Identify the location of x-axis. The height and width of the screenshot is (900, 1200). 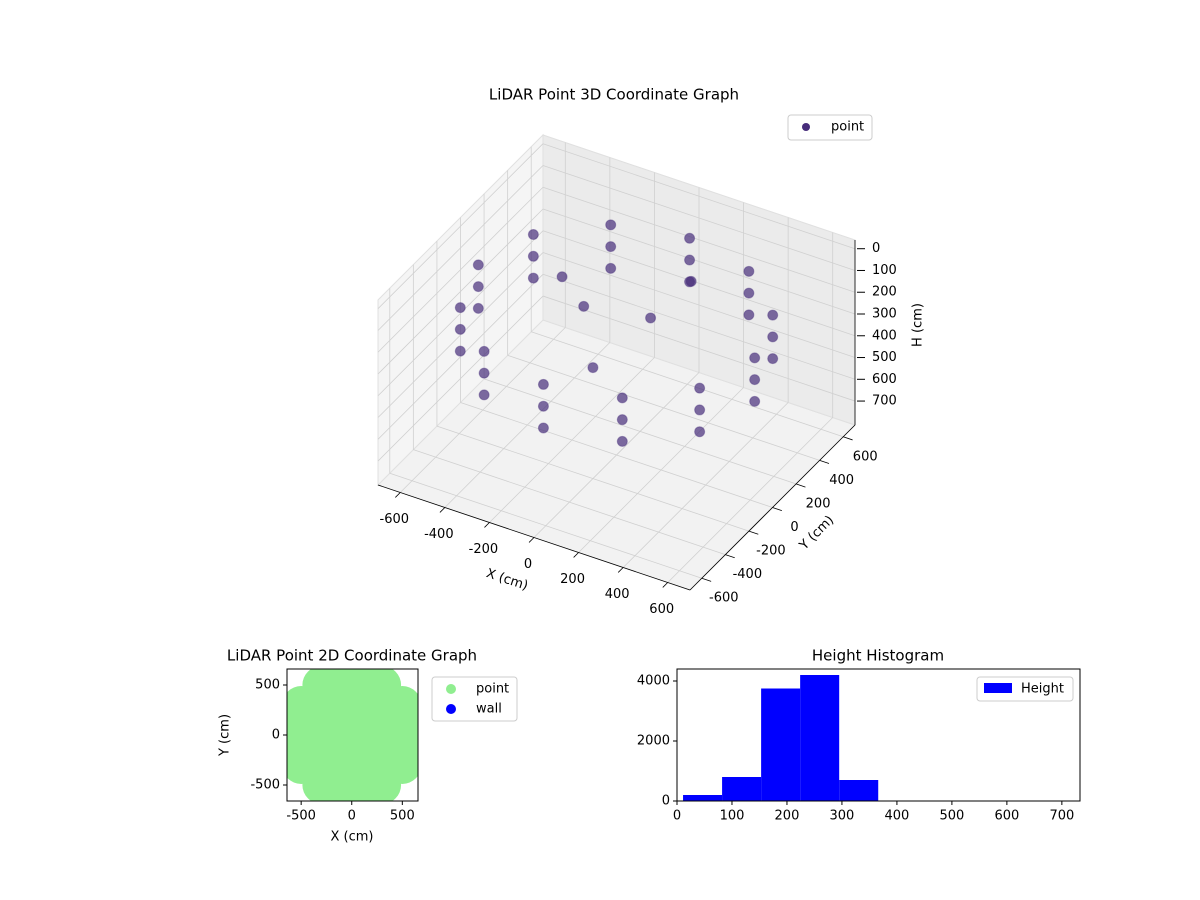
(534, 537).